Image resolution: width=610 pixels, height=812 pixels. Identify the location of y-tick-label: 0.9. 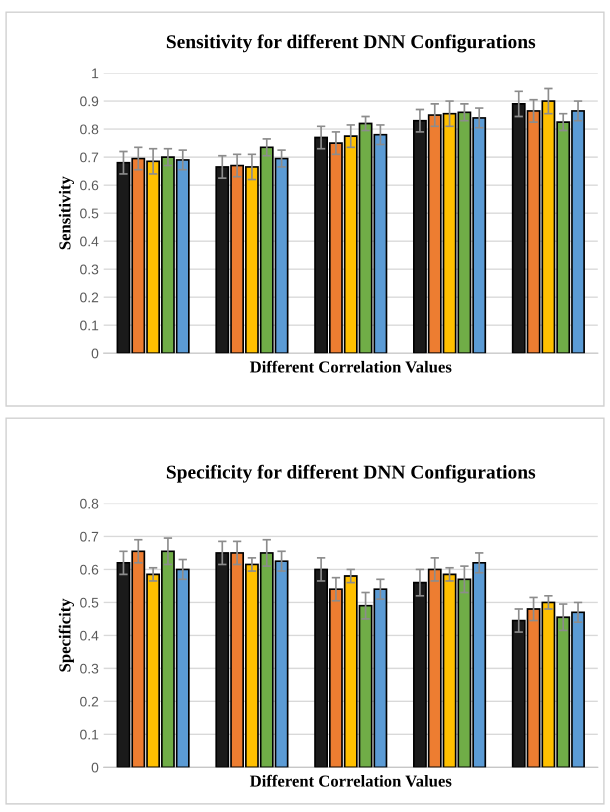
(89, 101).